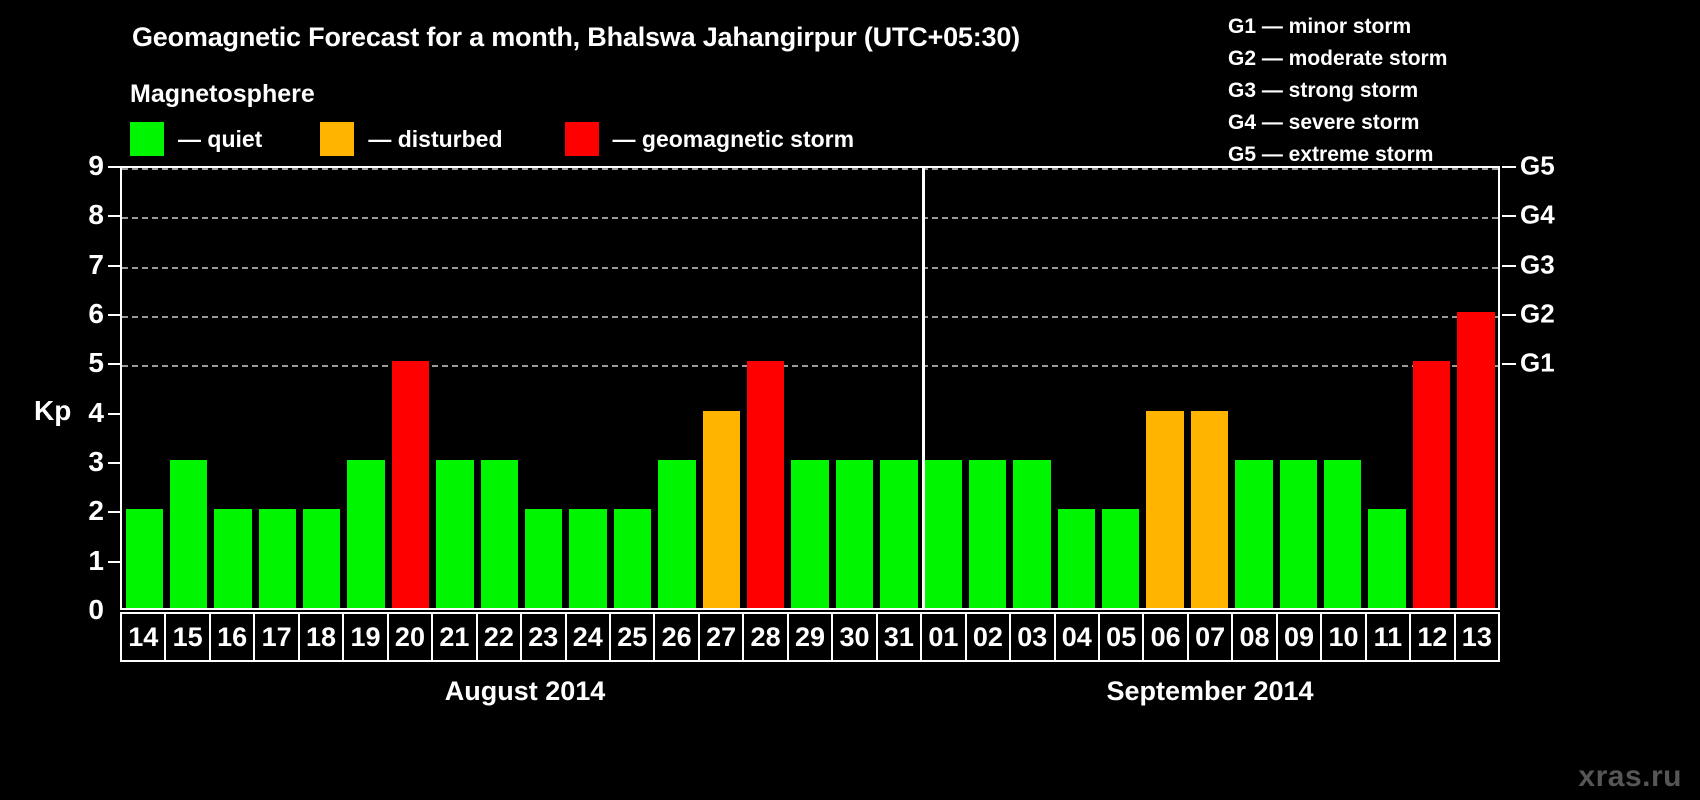 This screenshot has height=800, width=1700. Describe the element at coordinates (1166, 637) in the screenshot. I see `day-label: 06` at that location.